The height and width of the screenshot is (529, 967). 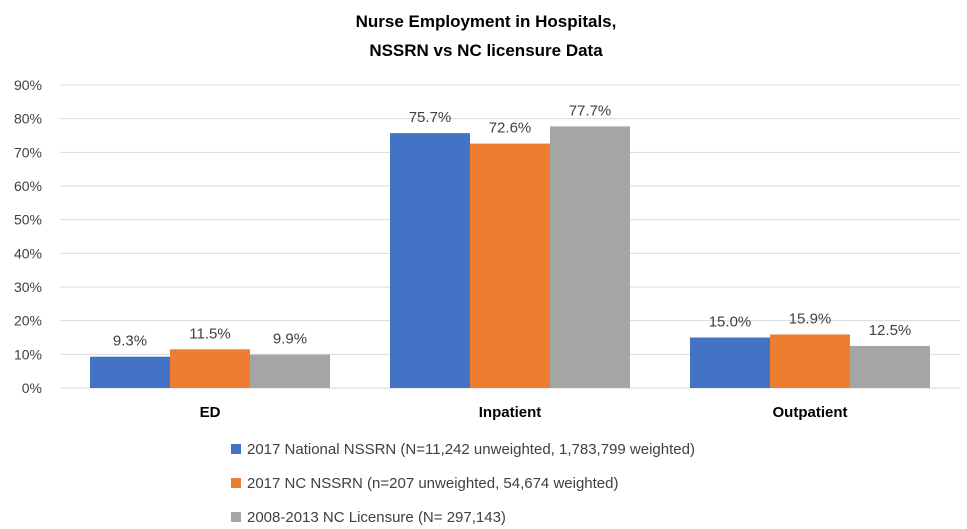 I want to click on data-label: 75.7%, so click(x=430, y=117).